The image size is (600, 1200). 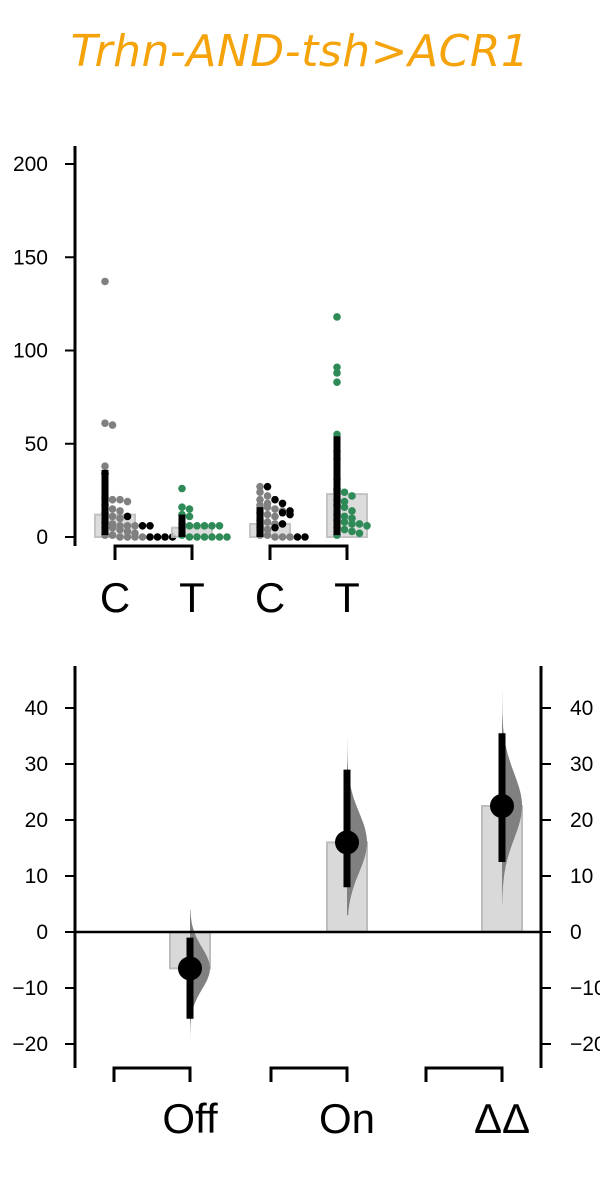 What do you see at coordinates (30, 164) in the screenshot?
I see `top-y-tick-label: 200` at bounding box center [30, 164].